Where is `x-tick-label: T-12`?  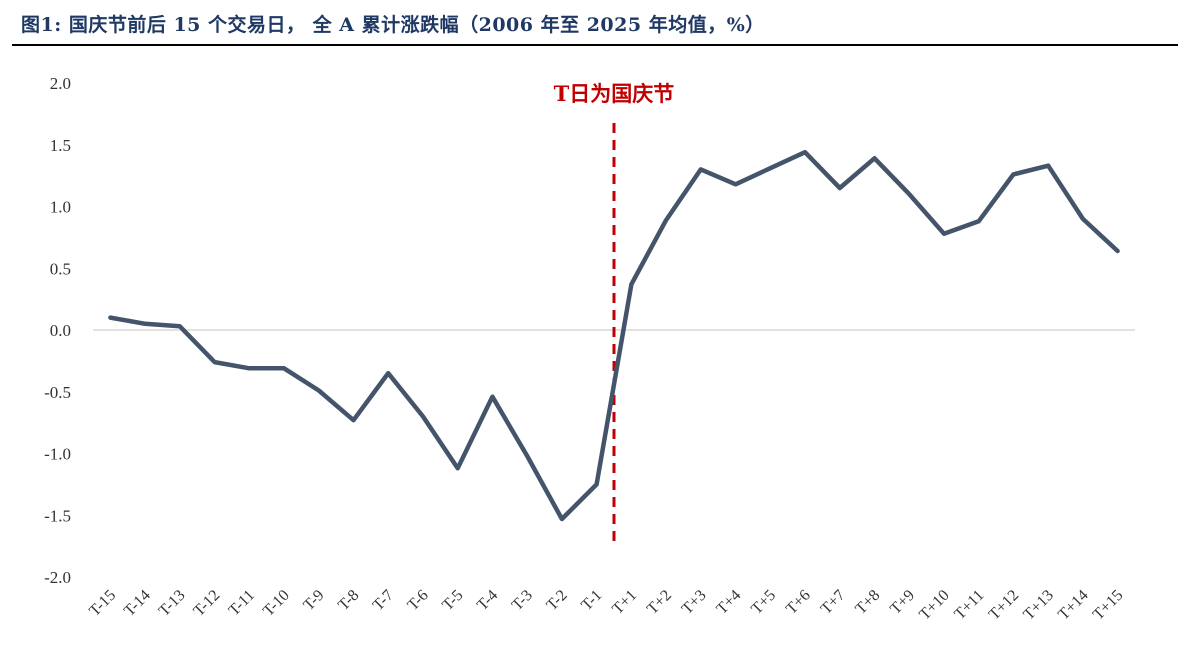
x-tick-label: T-12 is located at coordinates (206, 603).